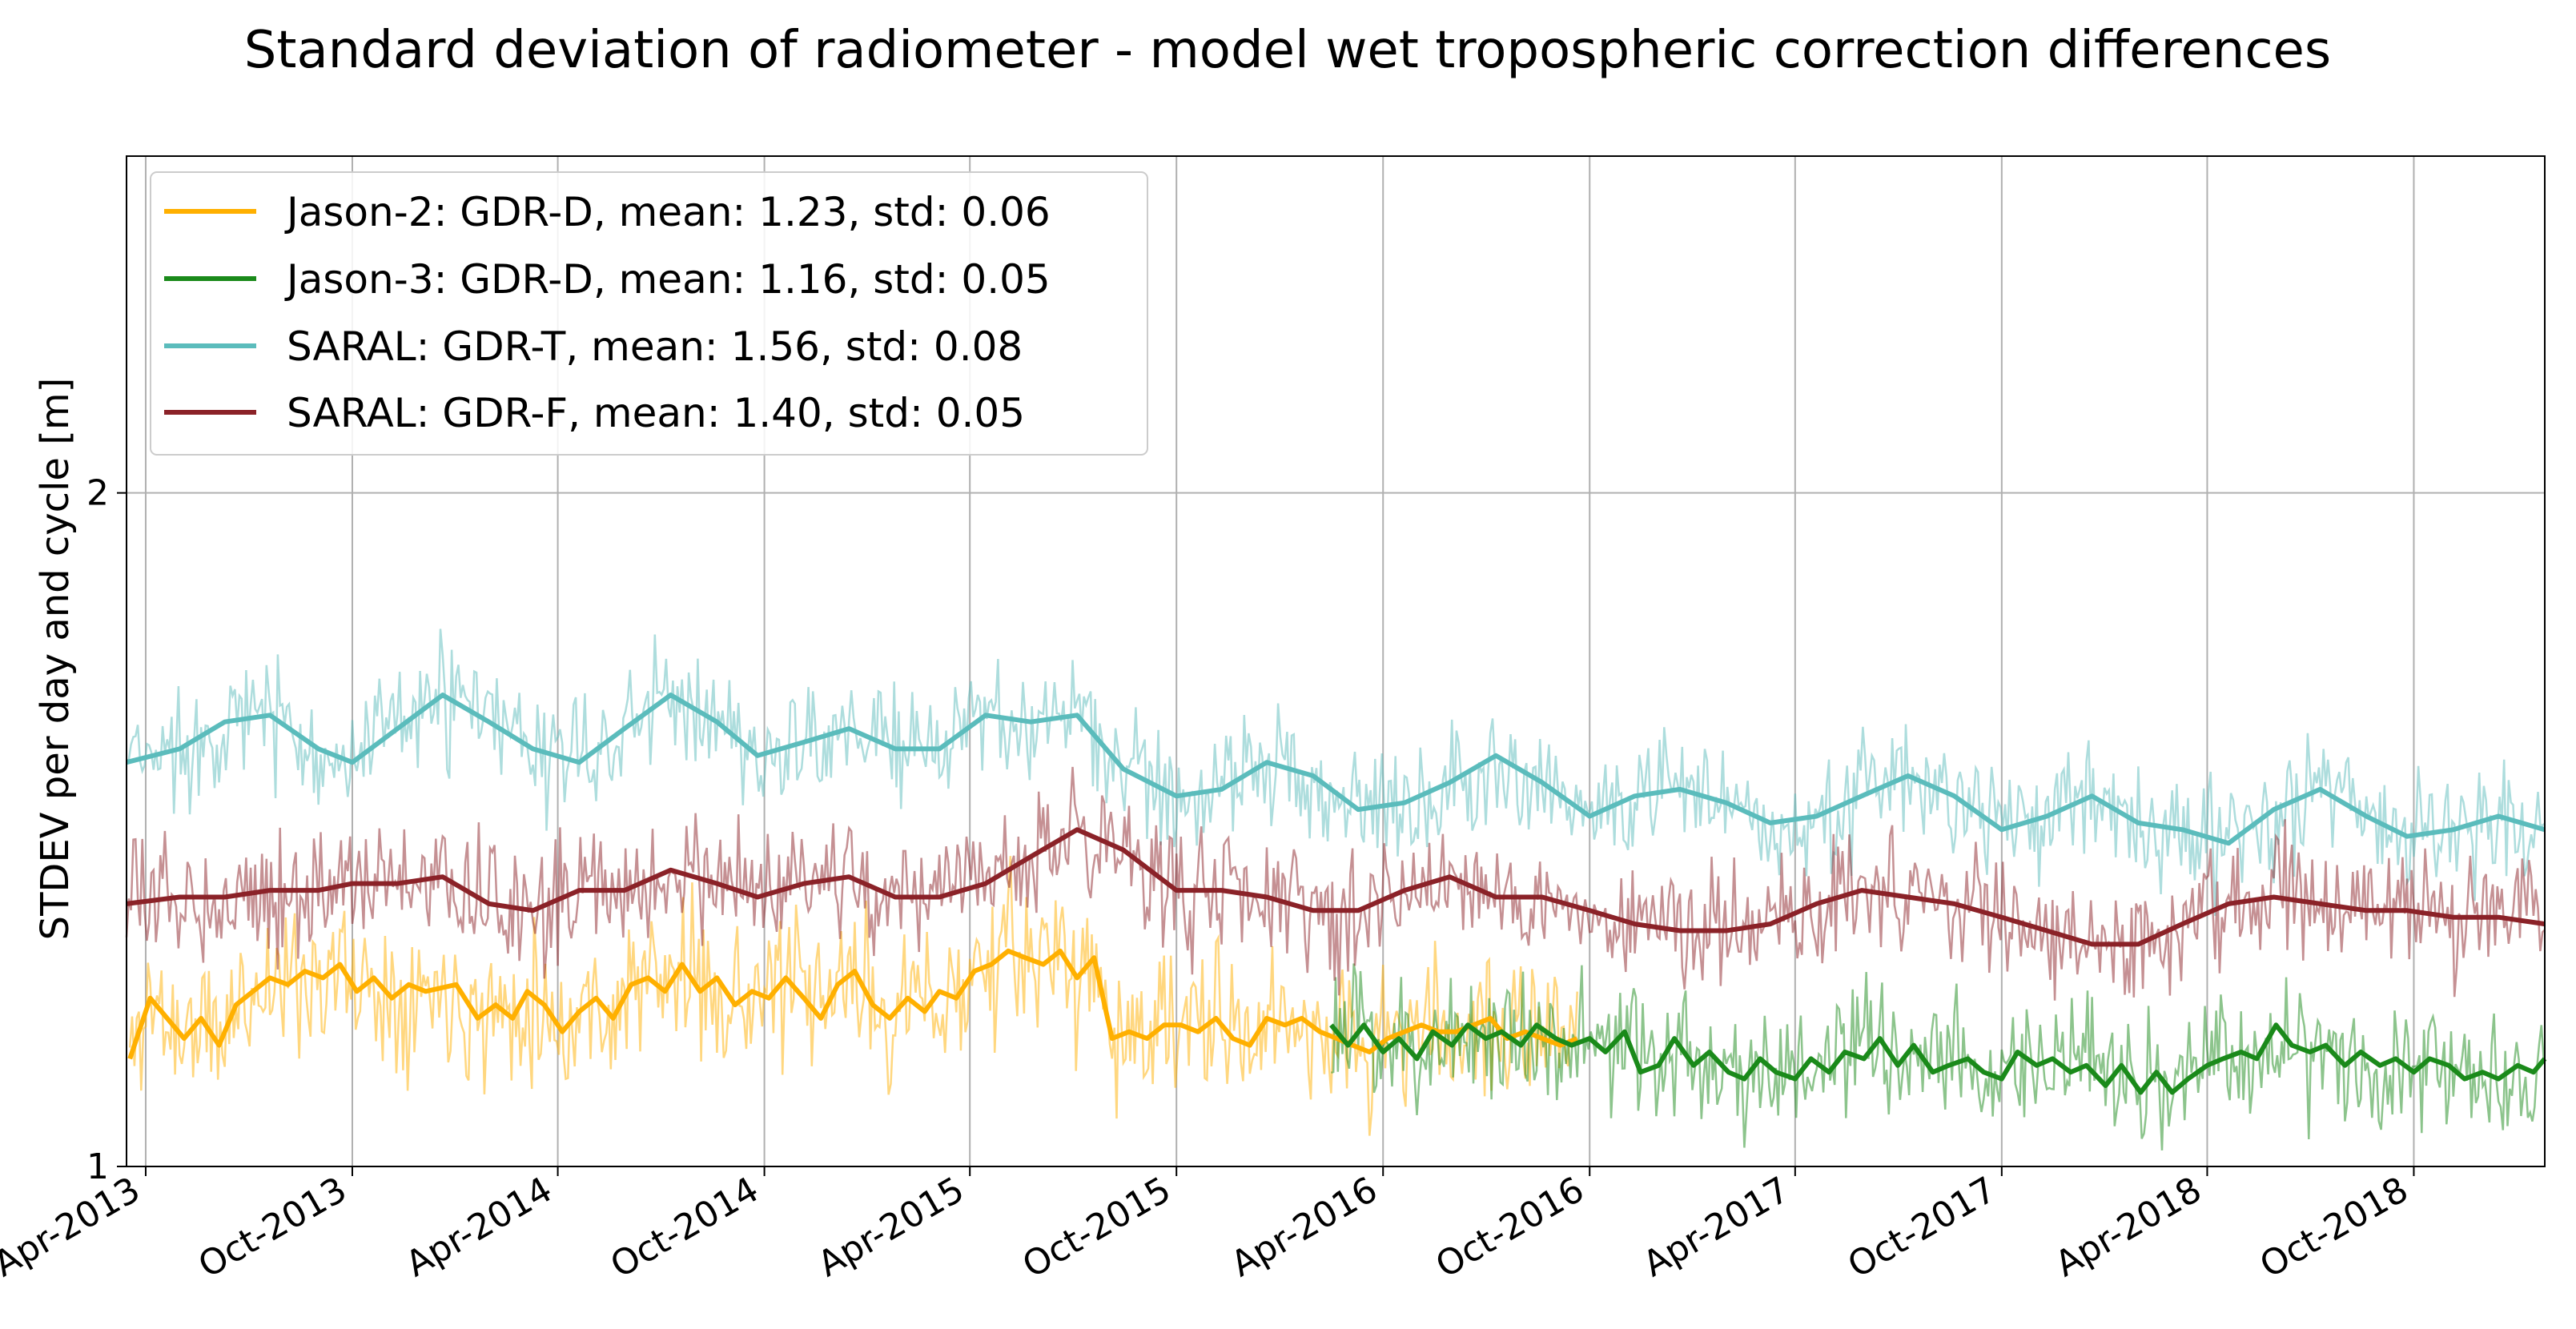 Image resolution: width=2576 pixels, height=1329 pixels. What do you see at coordinates (1097, 1227) in the screenshot?
I see `x-tick-label: Oct-2015` at bounding box center [1097, 1227].